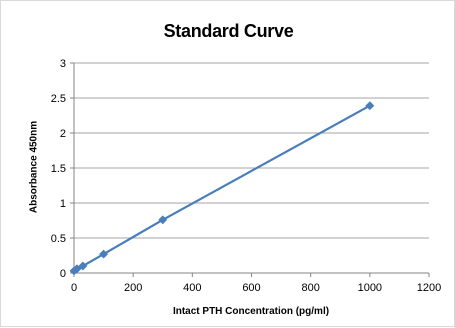 This screenshot has height=328, width=455. Describe the element at coordinates (228, 31) in the screenshot. I see `chart-title: Standard Curve` at that location.